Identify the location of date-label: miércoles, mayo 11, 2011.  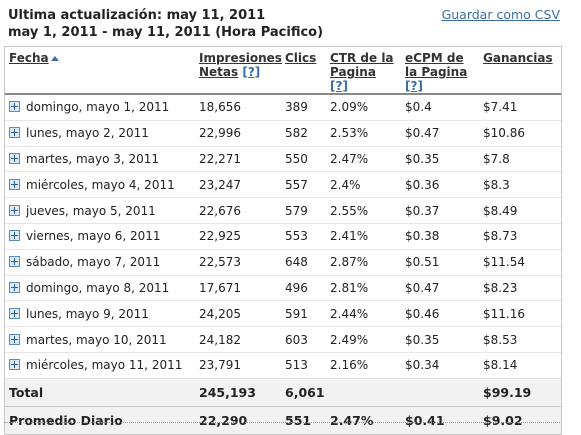
(104, 365).